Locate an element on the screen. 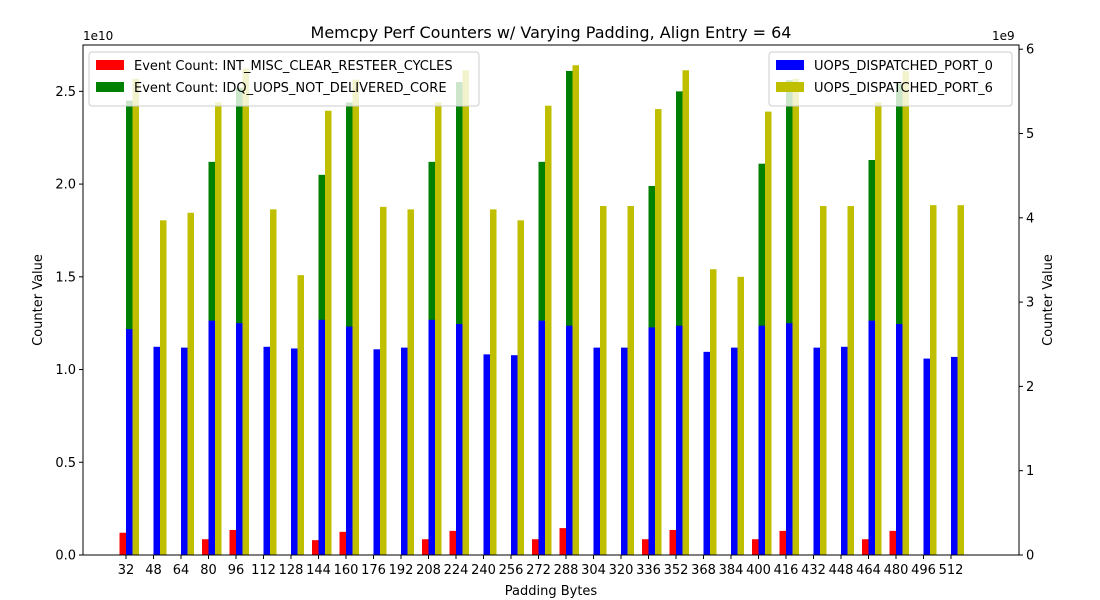 The height and width of the screenshot is (600, 1100). x-tick-label-416: 416 is located at coordinates (786, 570).